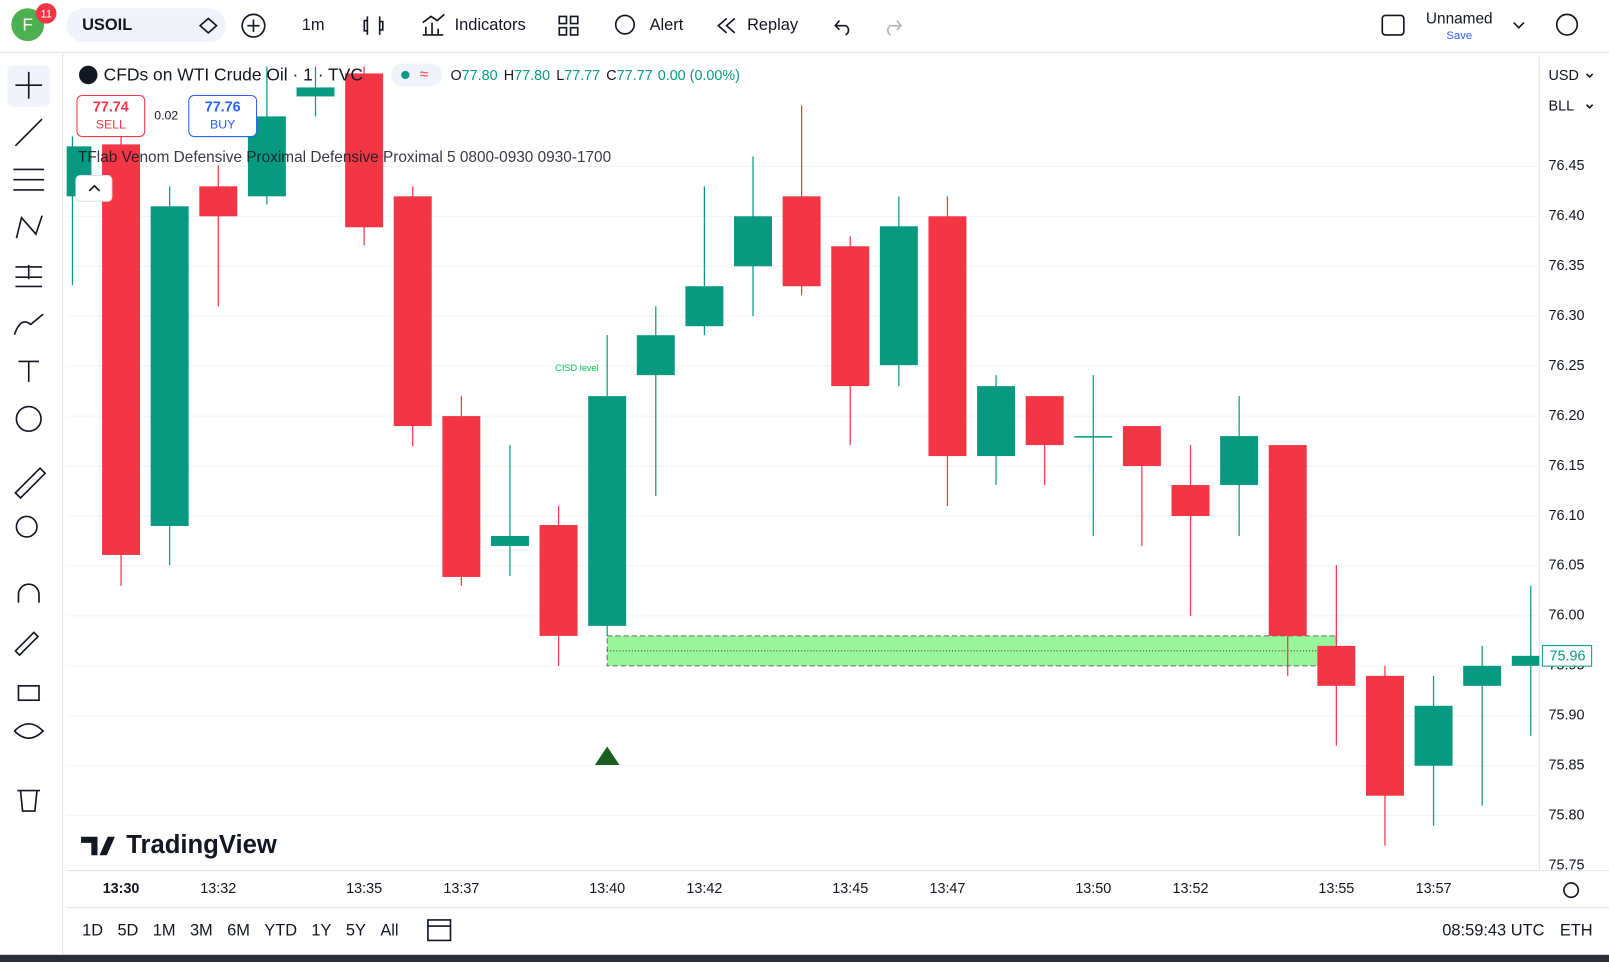 This screenshot has width=1609, height=962. Describe the element at coordinates (389, 931) in the screenshot. I see `range-button: All` at that location.